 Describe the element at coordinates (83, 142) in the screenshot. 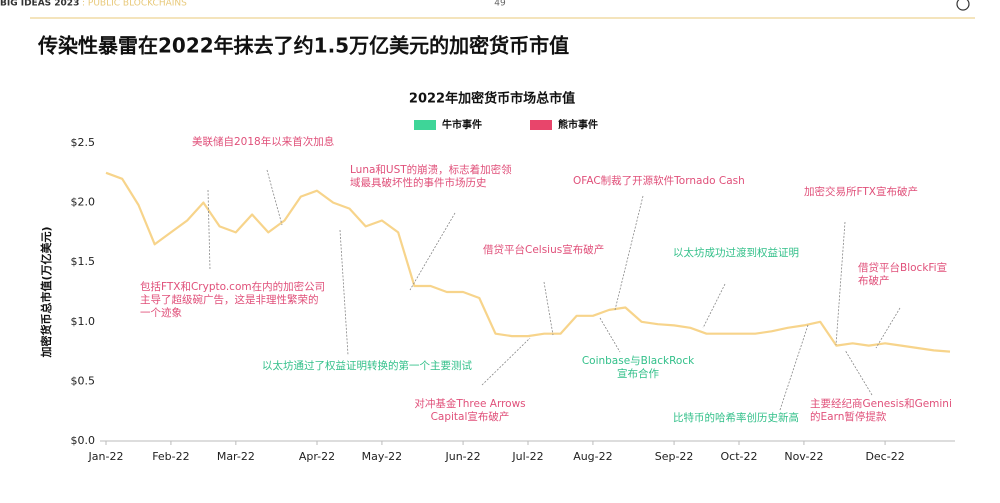

I see `y-tick-label: $2.5` at that location.